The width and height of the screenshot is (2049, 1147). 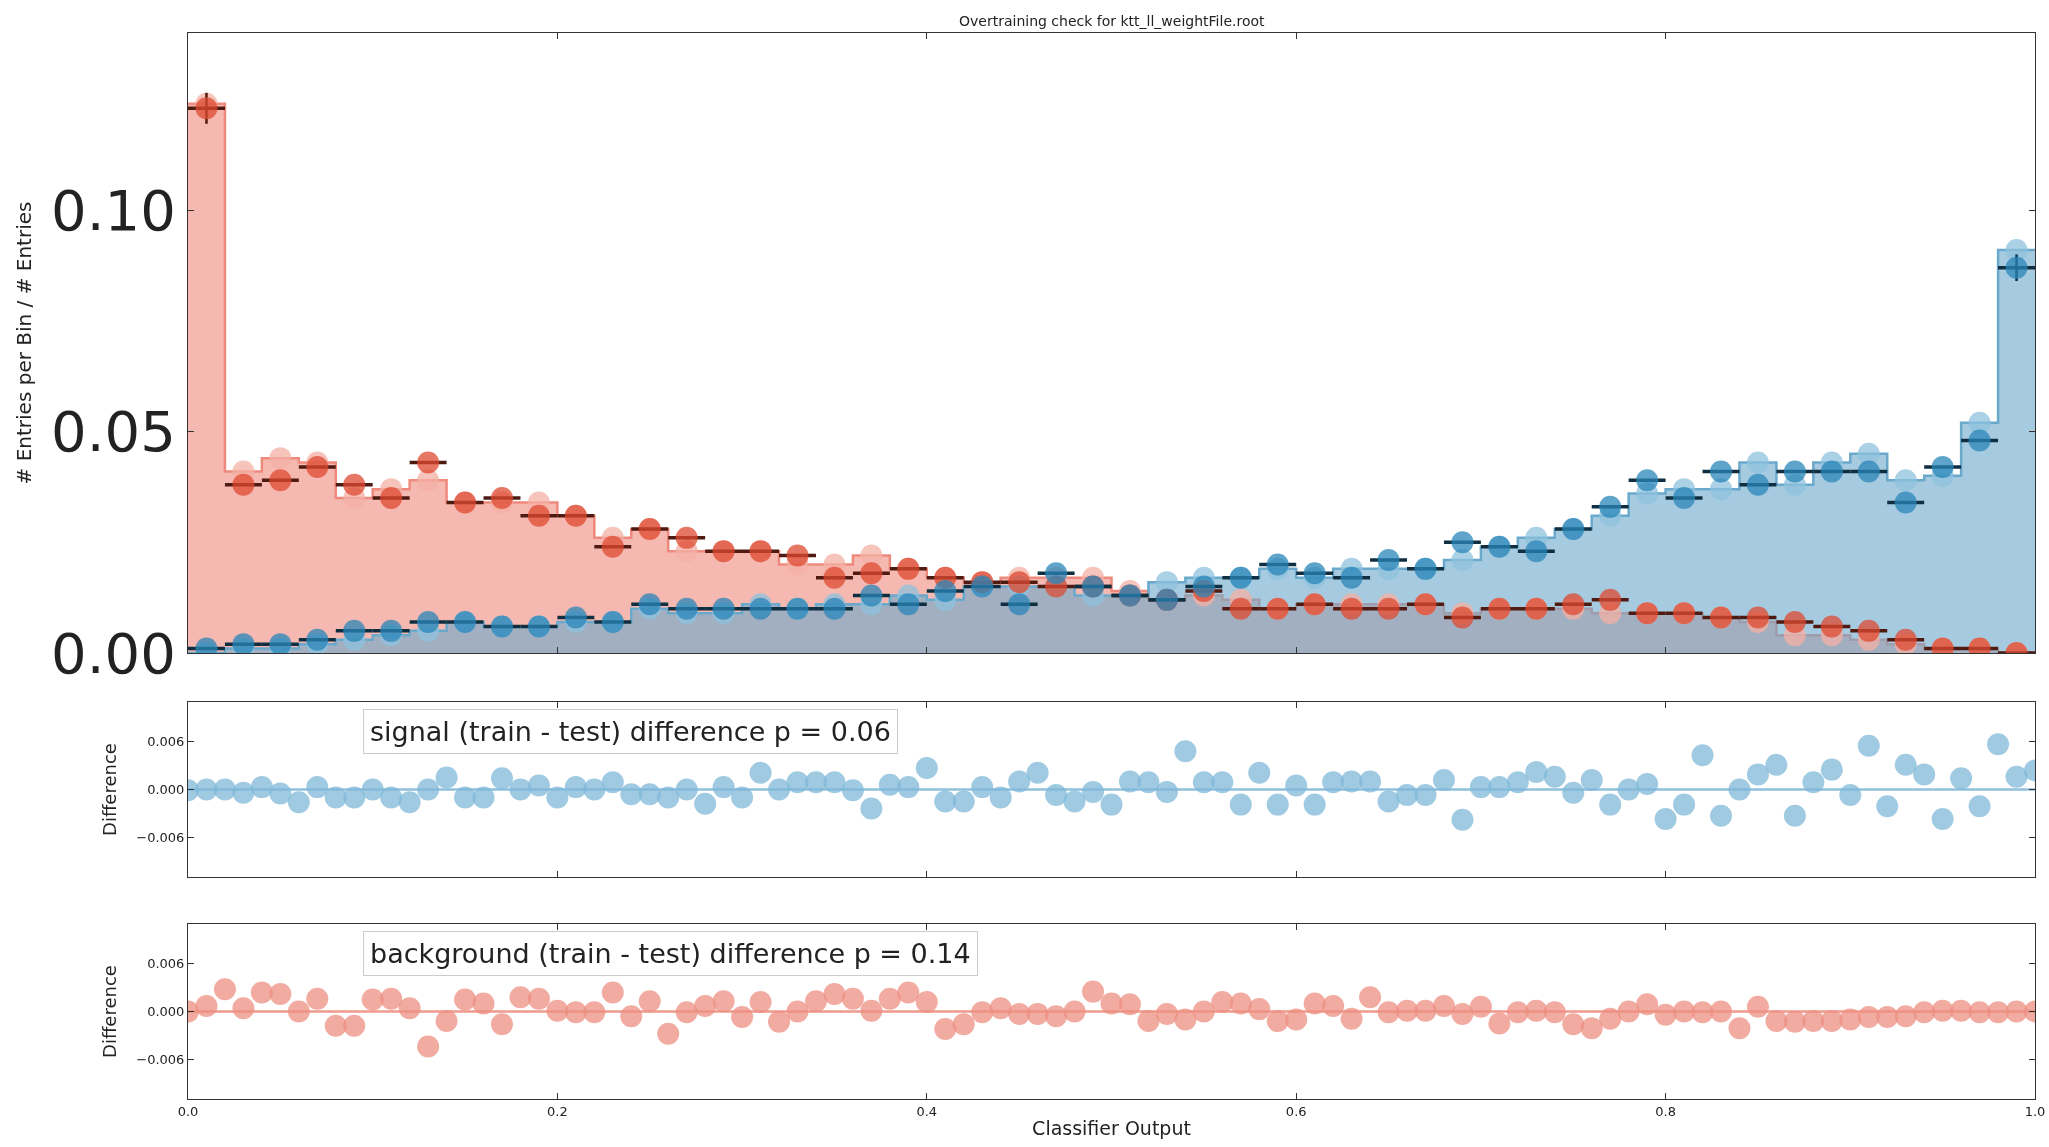 What do you see at coordinates (927, 1111) in the screenshot?
I see `x-tick-label: 0.4` at bounding box center [927, 1111].